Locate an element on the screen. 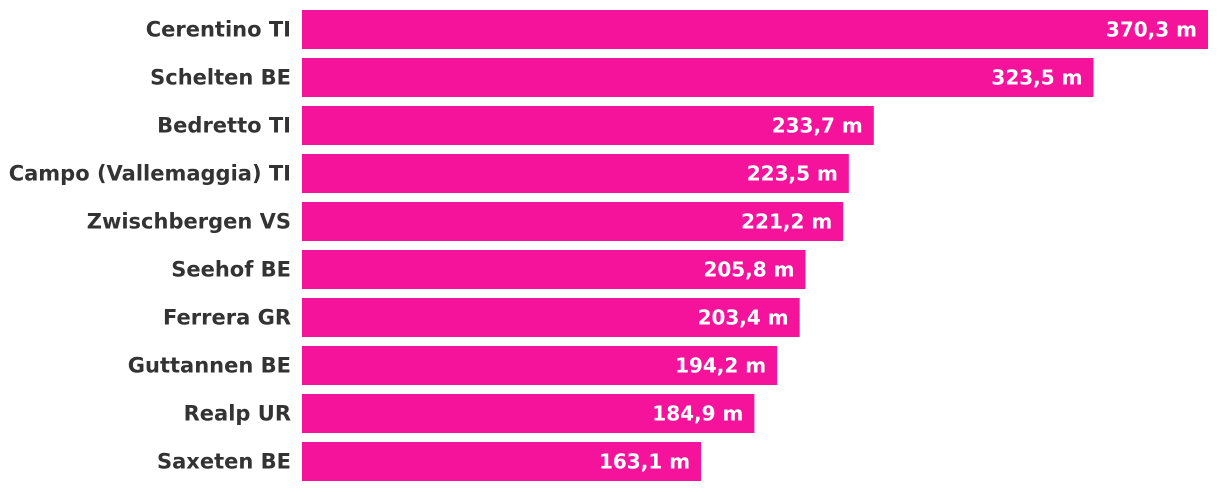  bar-row: Campo (Vallemaggia) TI 223,5 m is located at coordinates (429, 173).